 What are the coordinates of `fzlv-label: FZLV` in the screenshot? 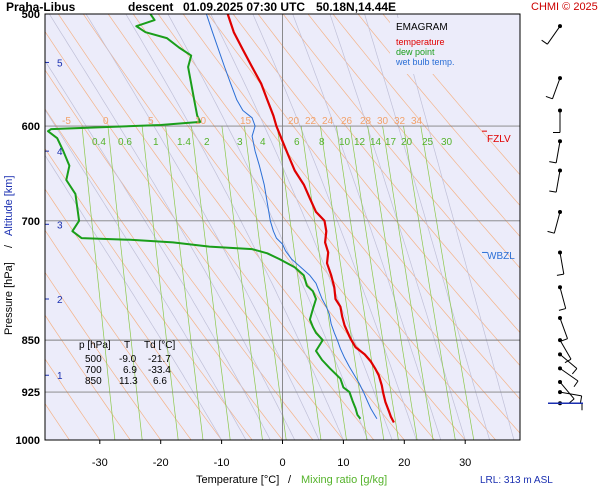 It's located at (499, 139).